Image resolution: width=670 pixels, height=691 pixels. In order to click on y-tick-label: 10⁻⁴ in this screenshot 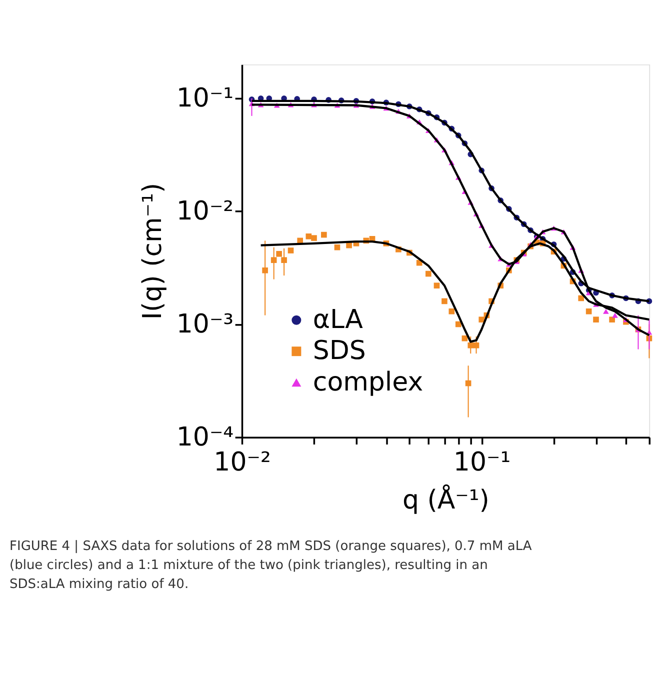, I will do `click(205, 437)`.